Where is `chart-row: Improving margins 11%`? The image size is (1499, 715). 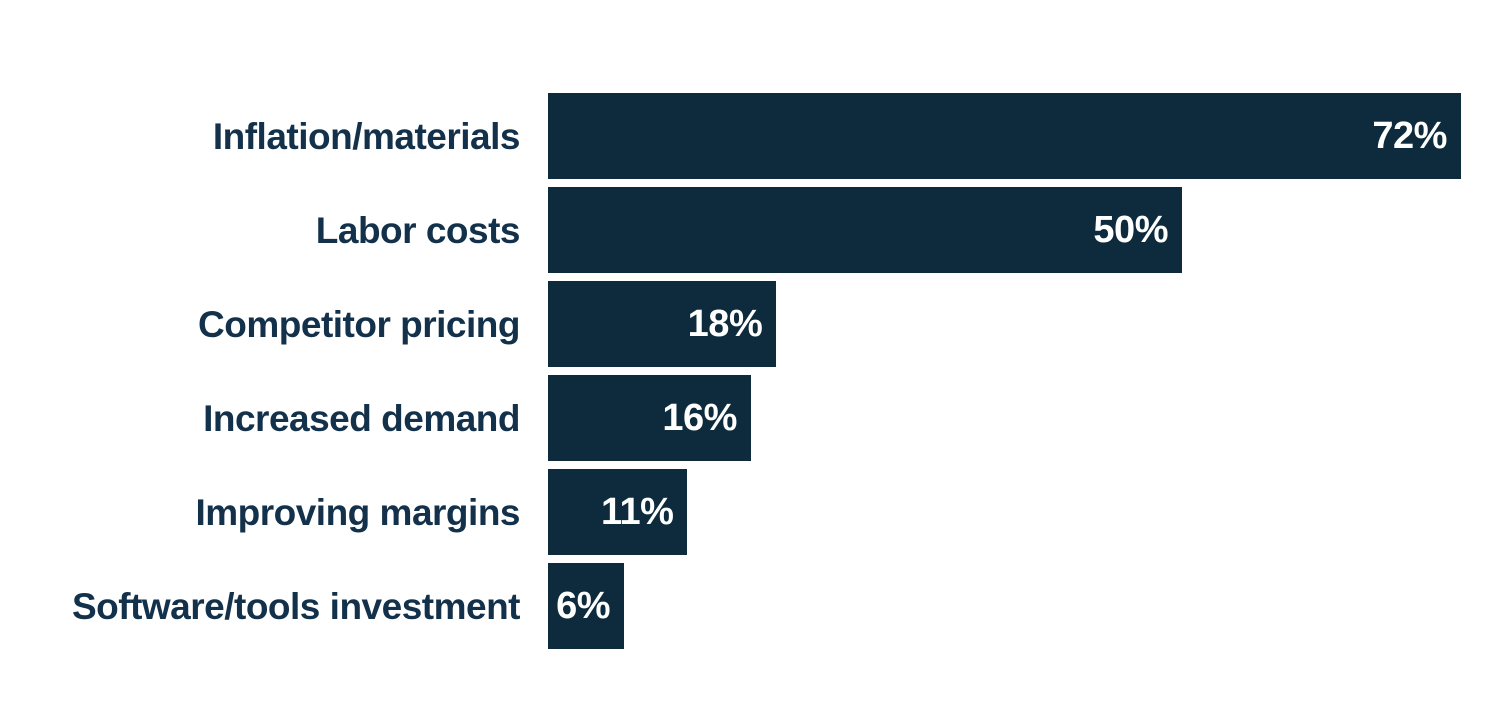
chart-row: Improving margins 11% is located at coordinates (749, 512).